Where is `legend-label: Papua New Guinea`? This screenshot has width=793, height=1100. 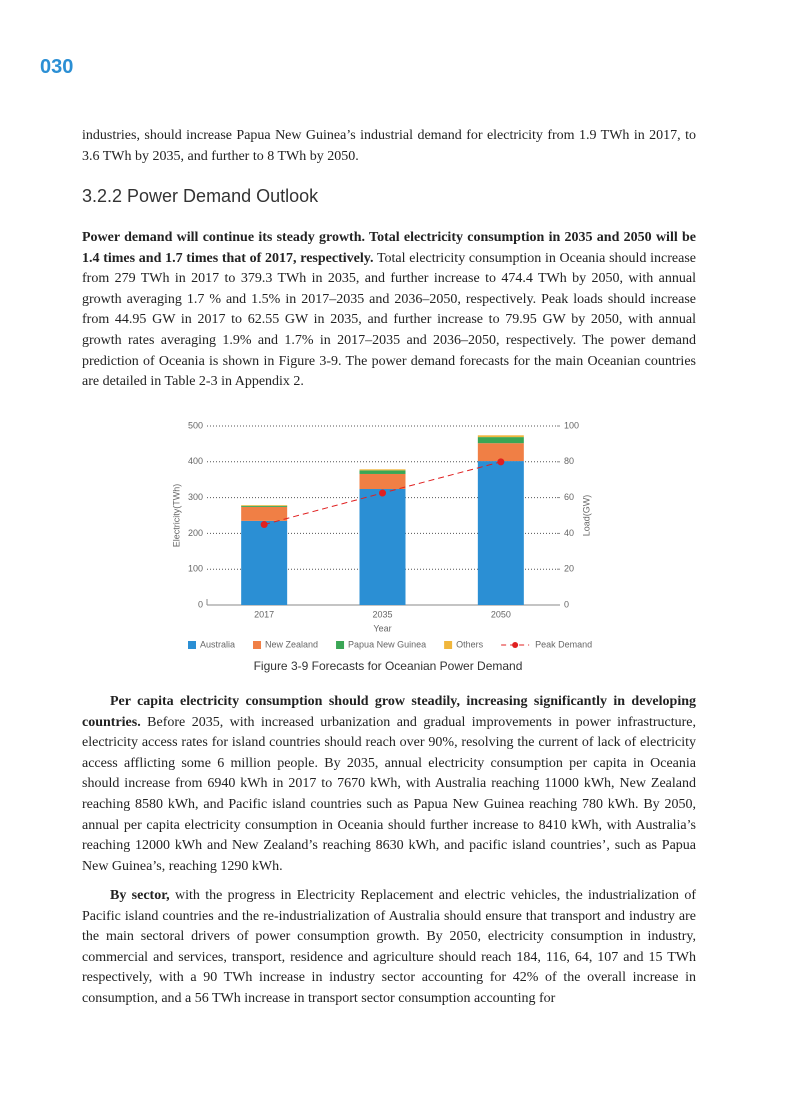
legend-label: Papua New Guinea is located at coordinates (387, 644).